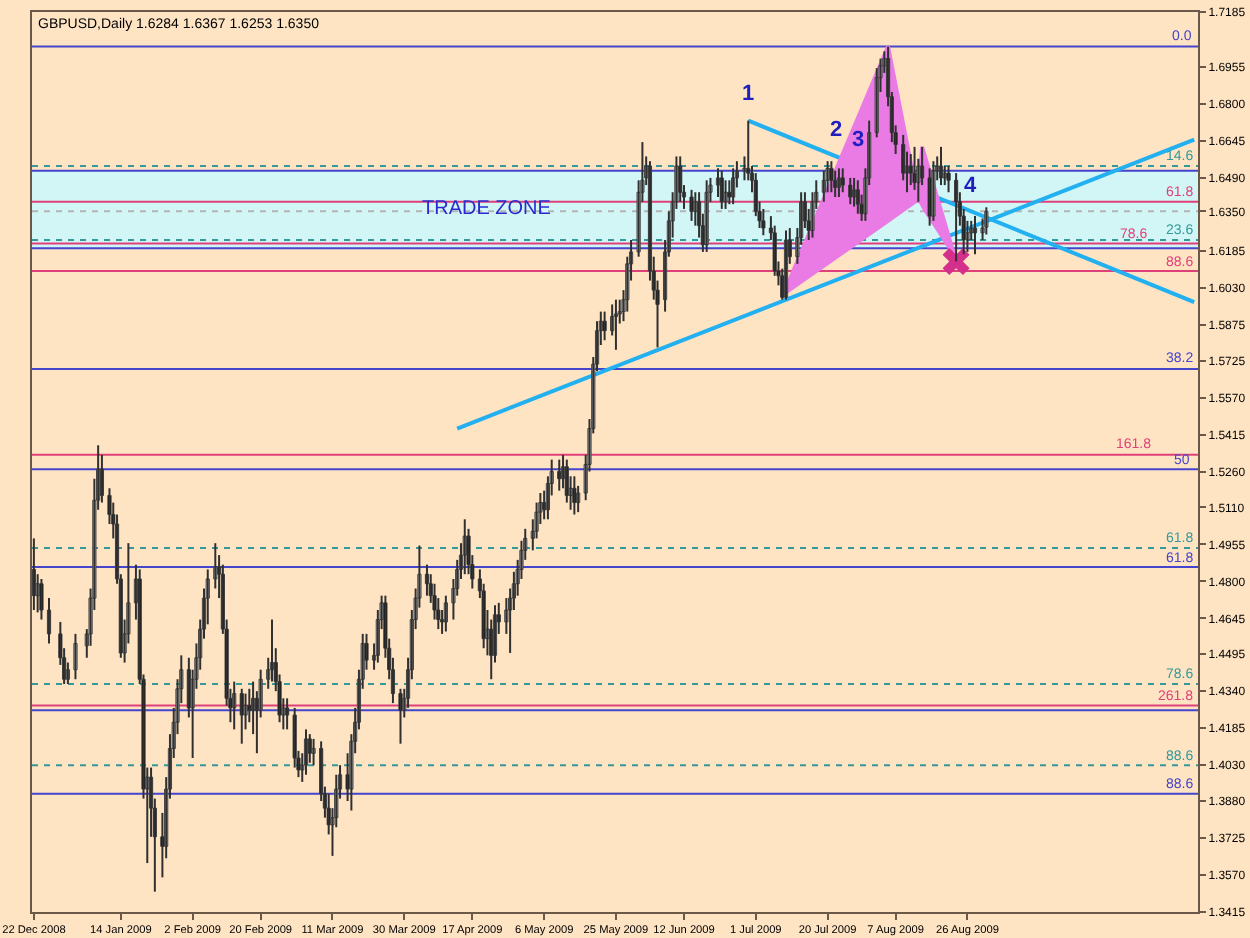 The height and width of the screenshot is (938, 1250). I want to click on band-label: TRADE ZONE, so click(487, 209).